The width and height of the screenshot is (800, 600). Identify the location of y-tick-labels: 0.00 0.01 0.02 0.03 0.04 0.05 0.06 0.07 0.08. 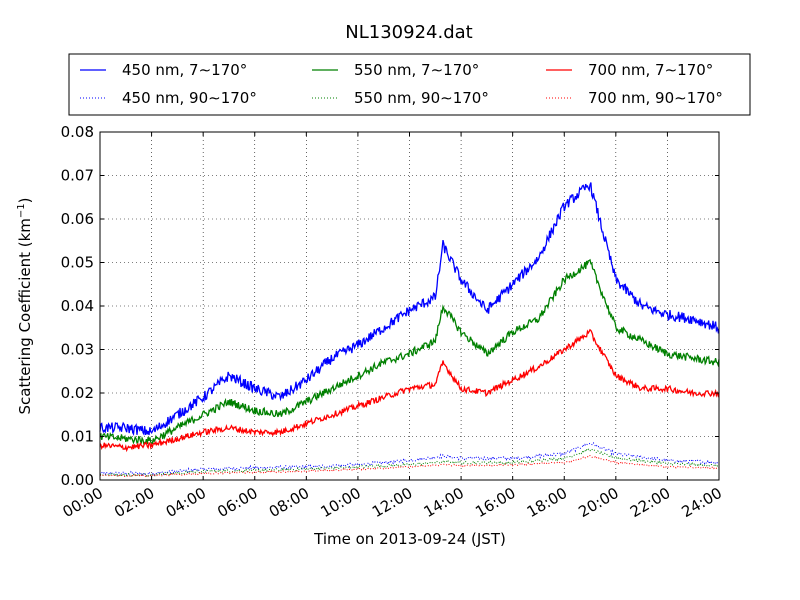
(77, 306).